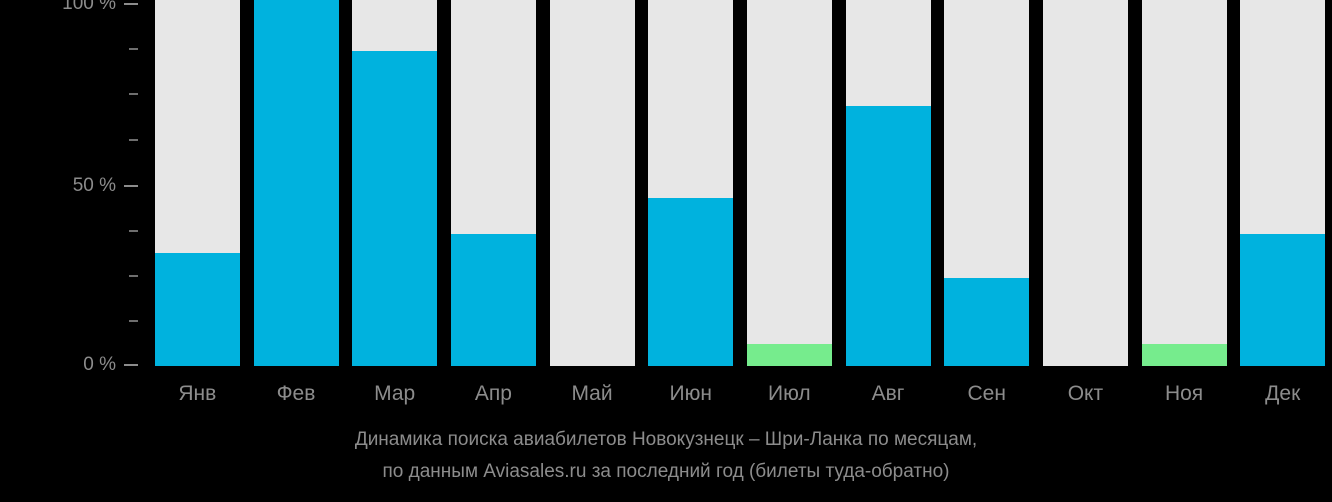 This screenshot has width=1332, height=502. What do you see at coordinates (1283, 393) in the screenshot?
I see `x-axis-label-dec: Дек` at bounding box center [1283, 393].